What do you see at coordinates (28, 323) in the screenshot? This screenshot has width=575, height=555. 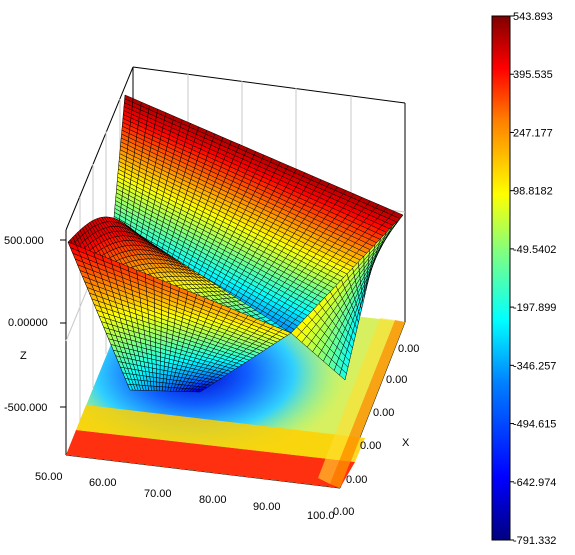 I see `z-tick: 0.00000` at bounding box center [28, 323].